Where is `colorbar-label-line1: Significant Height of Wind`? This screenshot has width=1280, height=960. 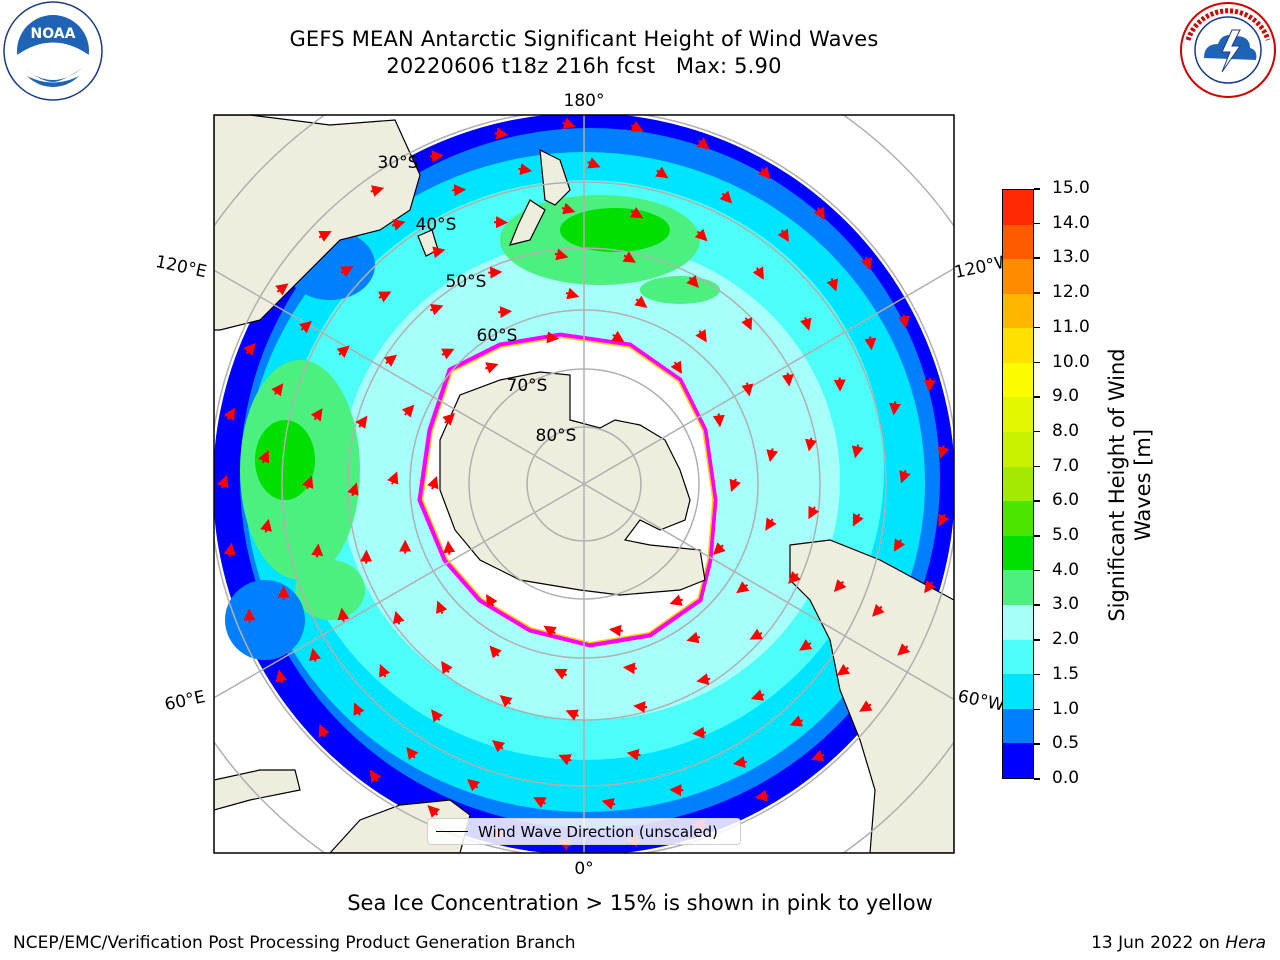 colorbar-label-line1: Significant Height of Wind is located at coordinates (1117, 485).